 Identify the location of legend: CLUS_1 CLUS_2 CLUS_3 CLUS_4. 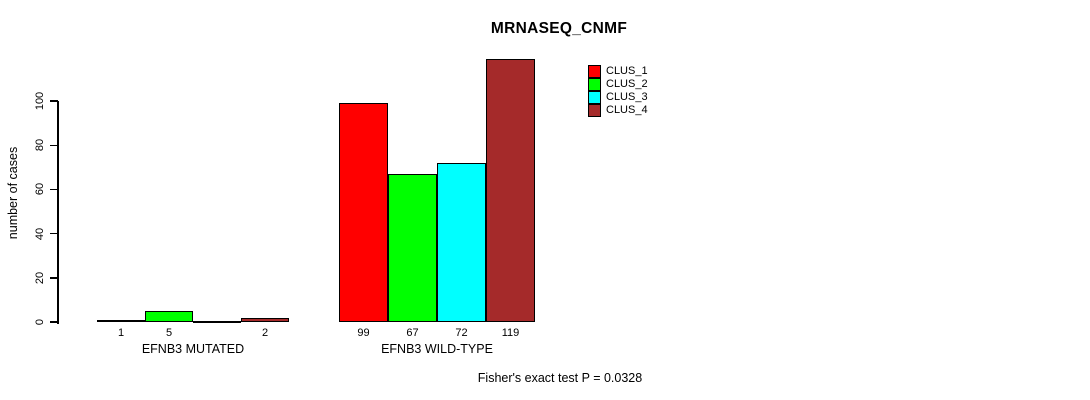
(618, 91).